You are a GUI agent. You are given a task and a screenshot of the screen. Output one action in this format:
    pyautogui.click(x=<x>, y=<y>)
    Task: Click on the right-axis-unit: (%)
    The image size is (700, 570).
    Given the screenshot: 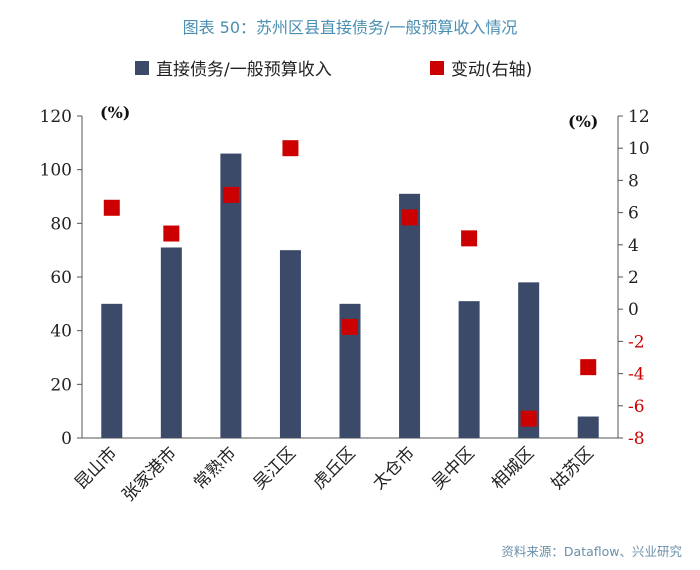 What is the action you would take?
    pyautogui.click(x=583, y=121)
    